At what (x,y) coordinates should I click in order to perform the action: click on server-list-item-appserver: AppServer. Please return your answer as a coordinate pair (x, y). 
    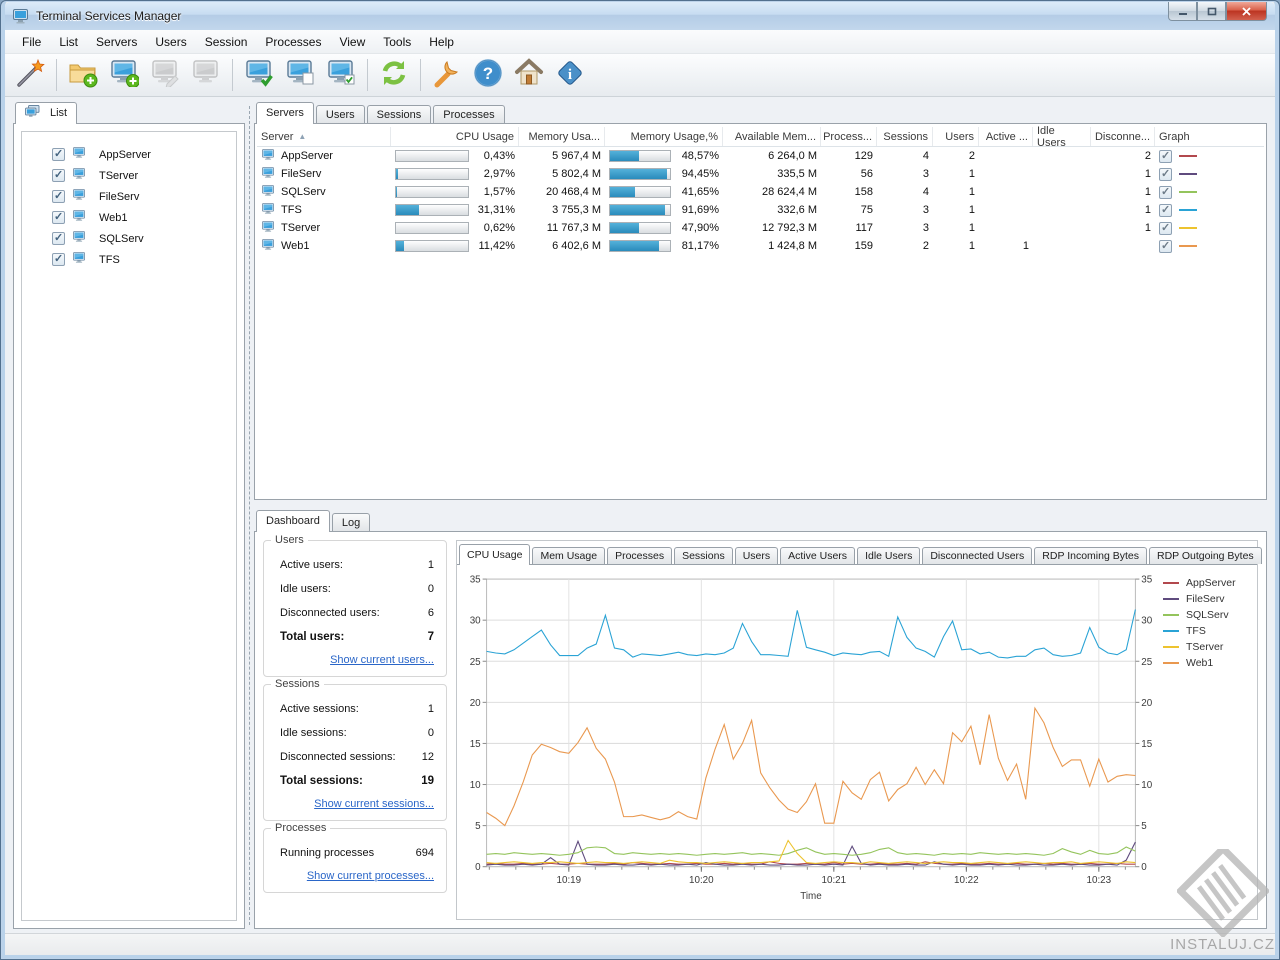
    Looking at the image, I should click on (129, 154).